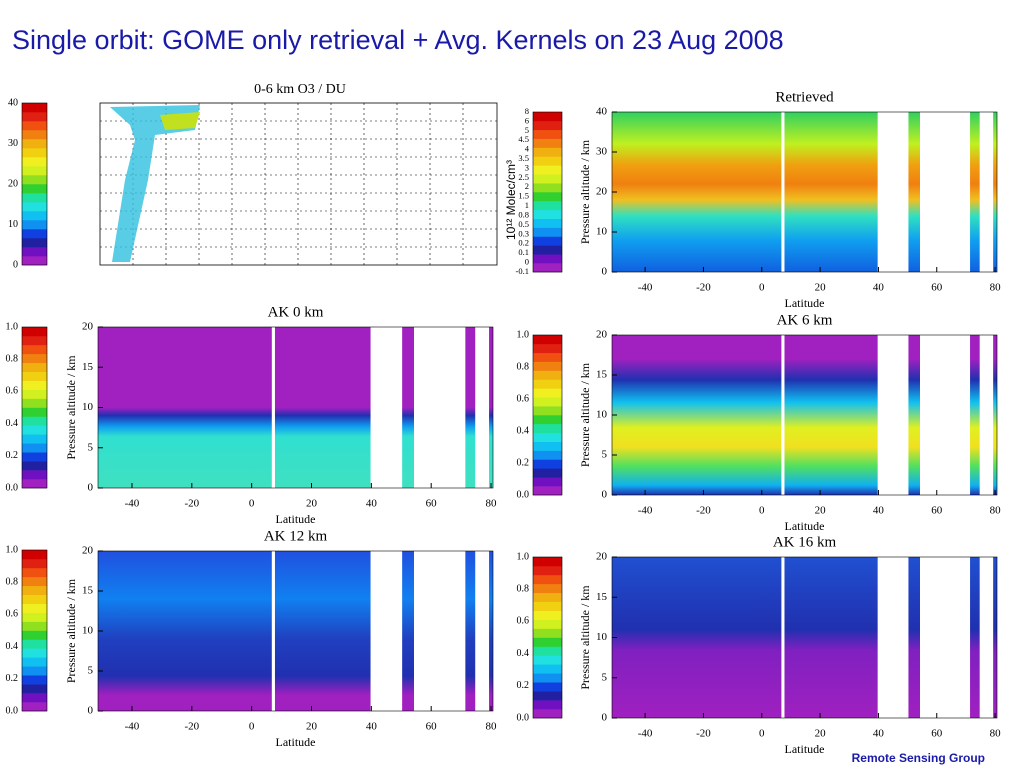 The height and width of the screenshot is (768, 1024). I want to click on colorbar-tick-label: 0, so click(527, 262).